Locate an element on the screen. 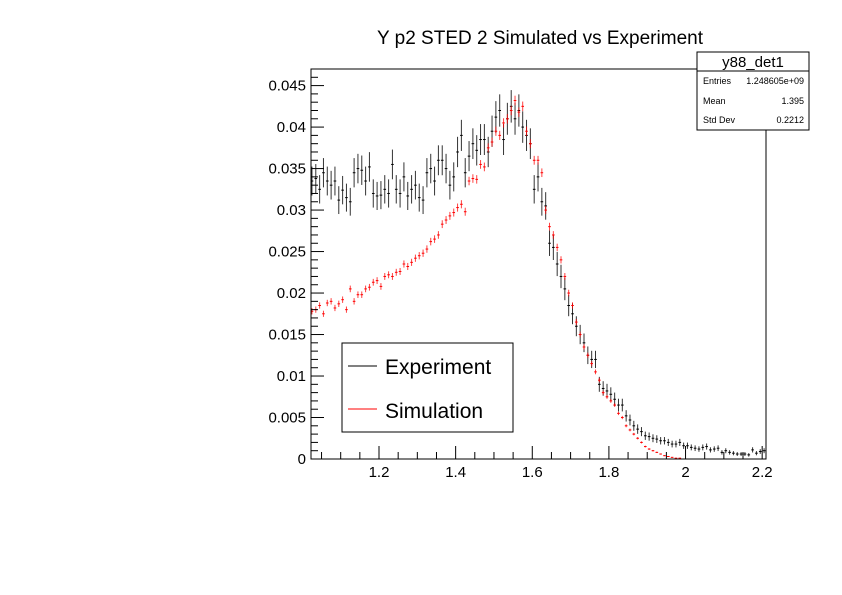  x-tick-label: 1.8 is located at coordinates (608, 472).